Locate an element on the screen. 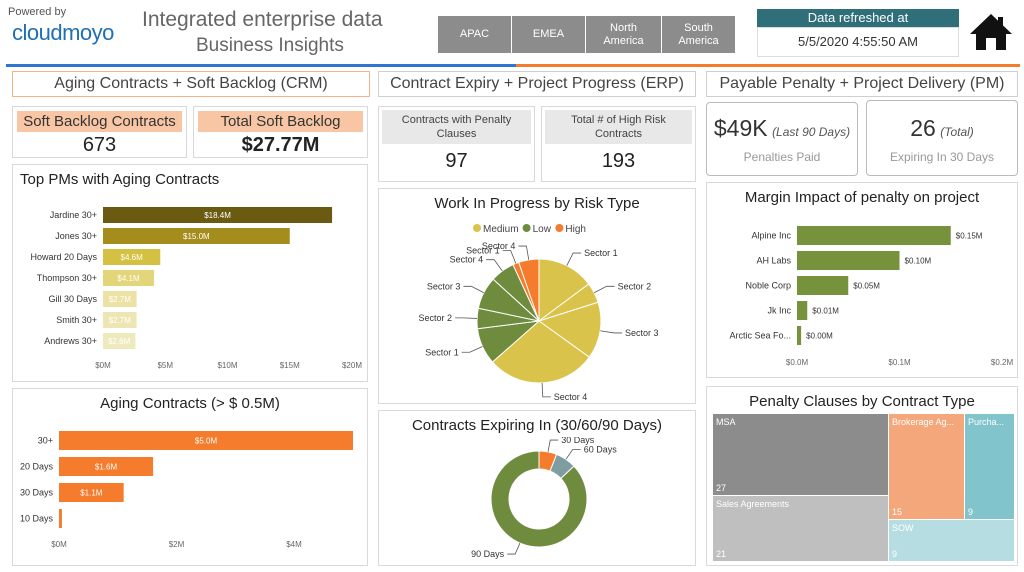 This screenshot has width=1024, height=572. region-south-america-button: South America is located at coordinates (699, 34).